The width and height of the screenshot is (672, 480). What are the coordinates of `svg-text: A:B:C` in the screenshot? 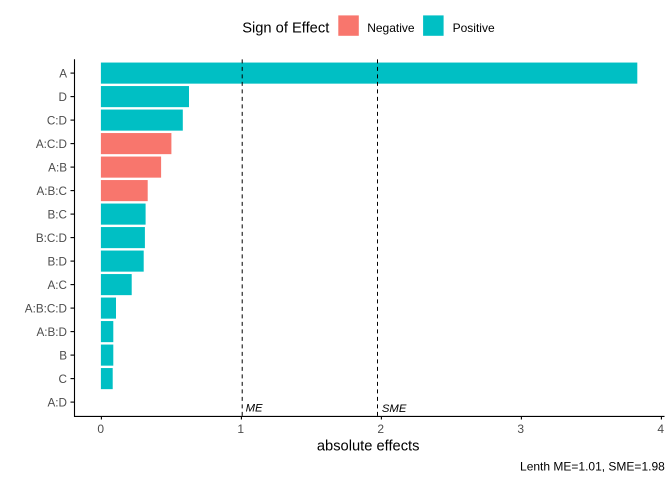 It's located at (51, 191).